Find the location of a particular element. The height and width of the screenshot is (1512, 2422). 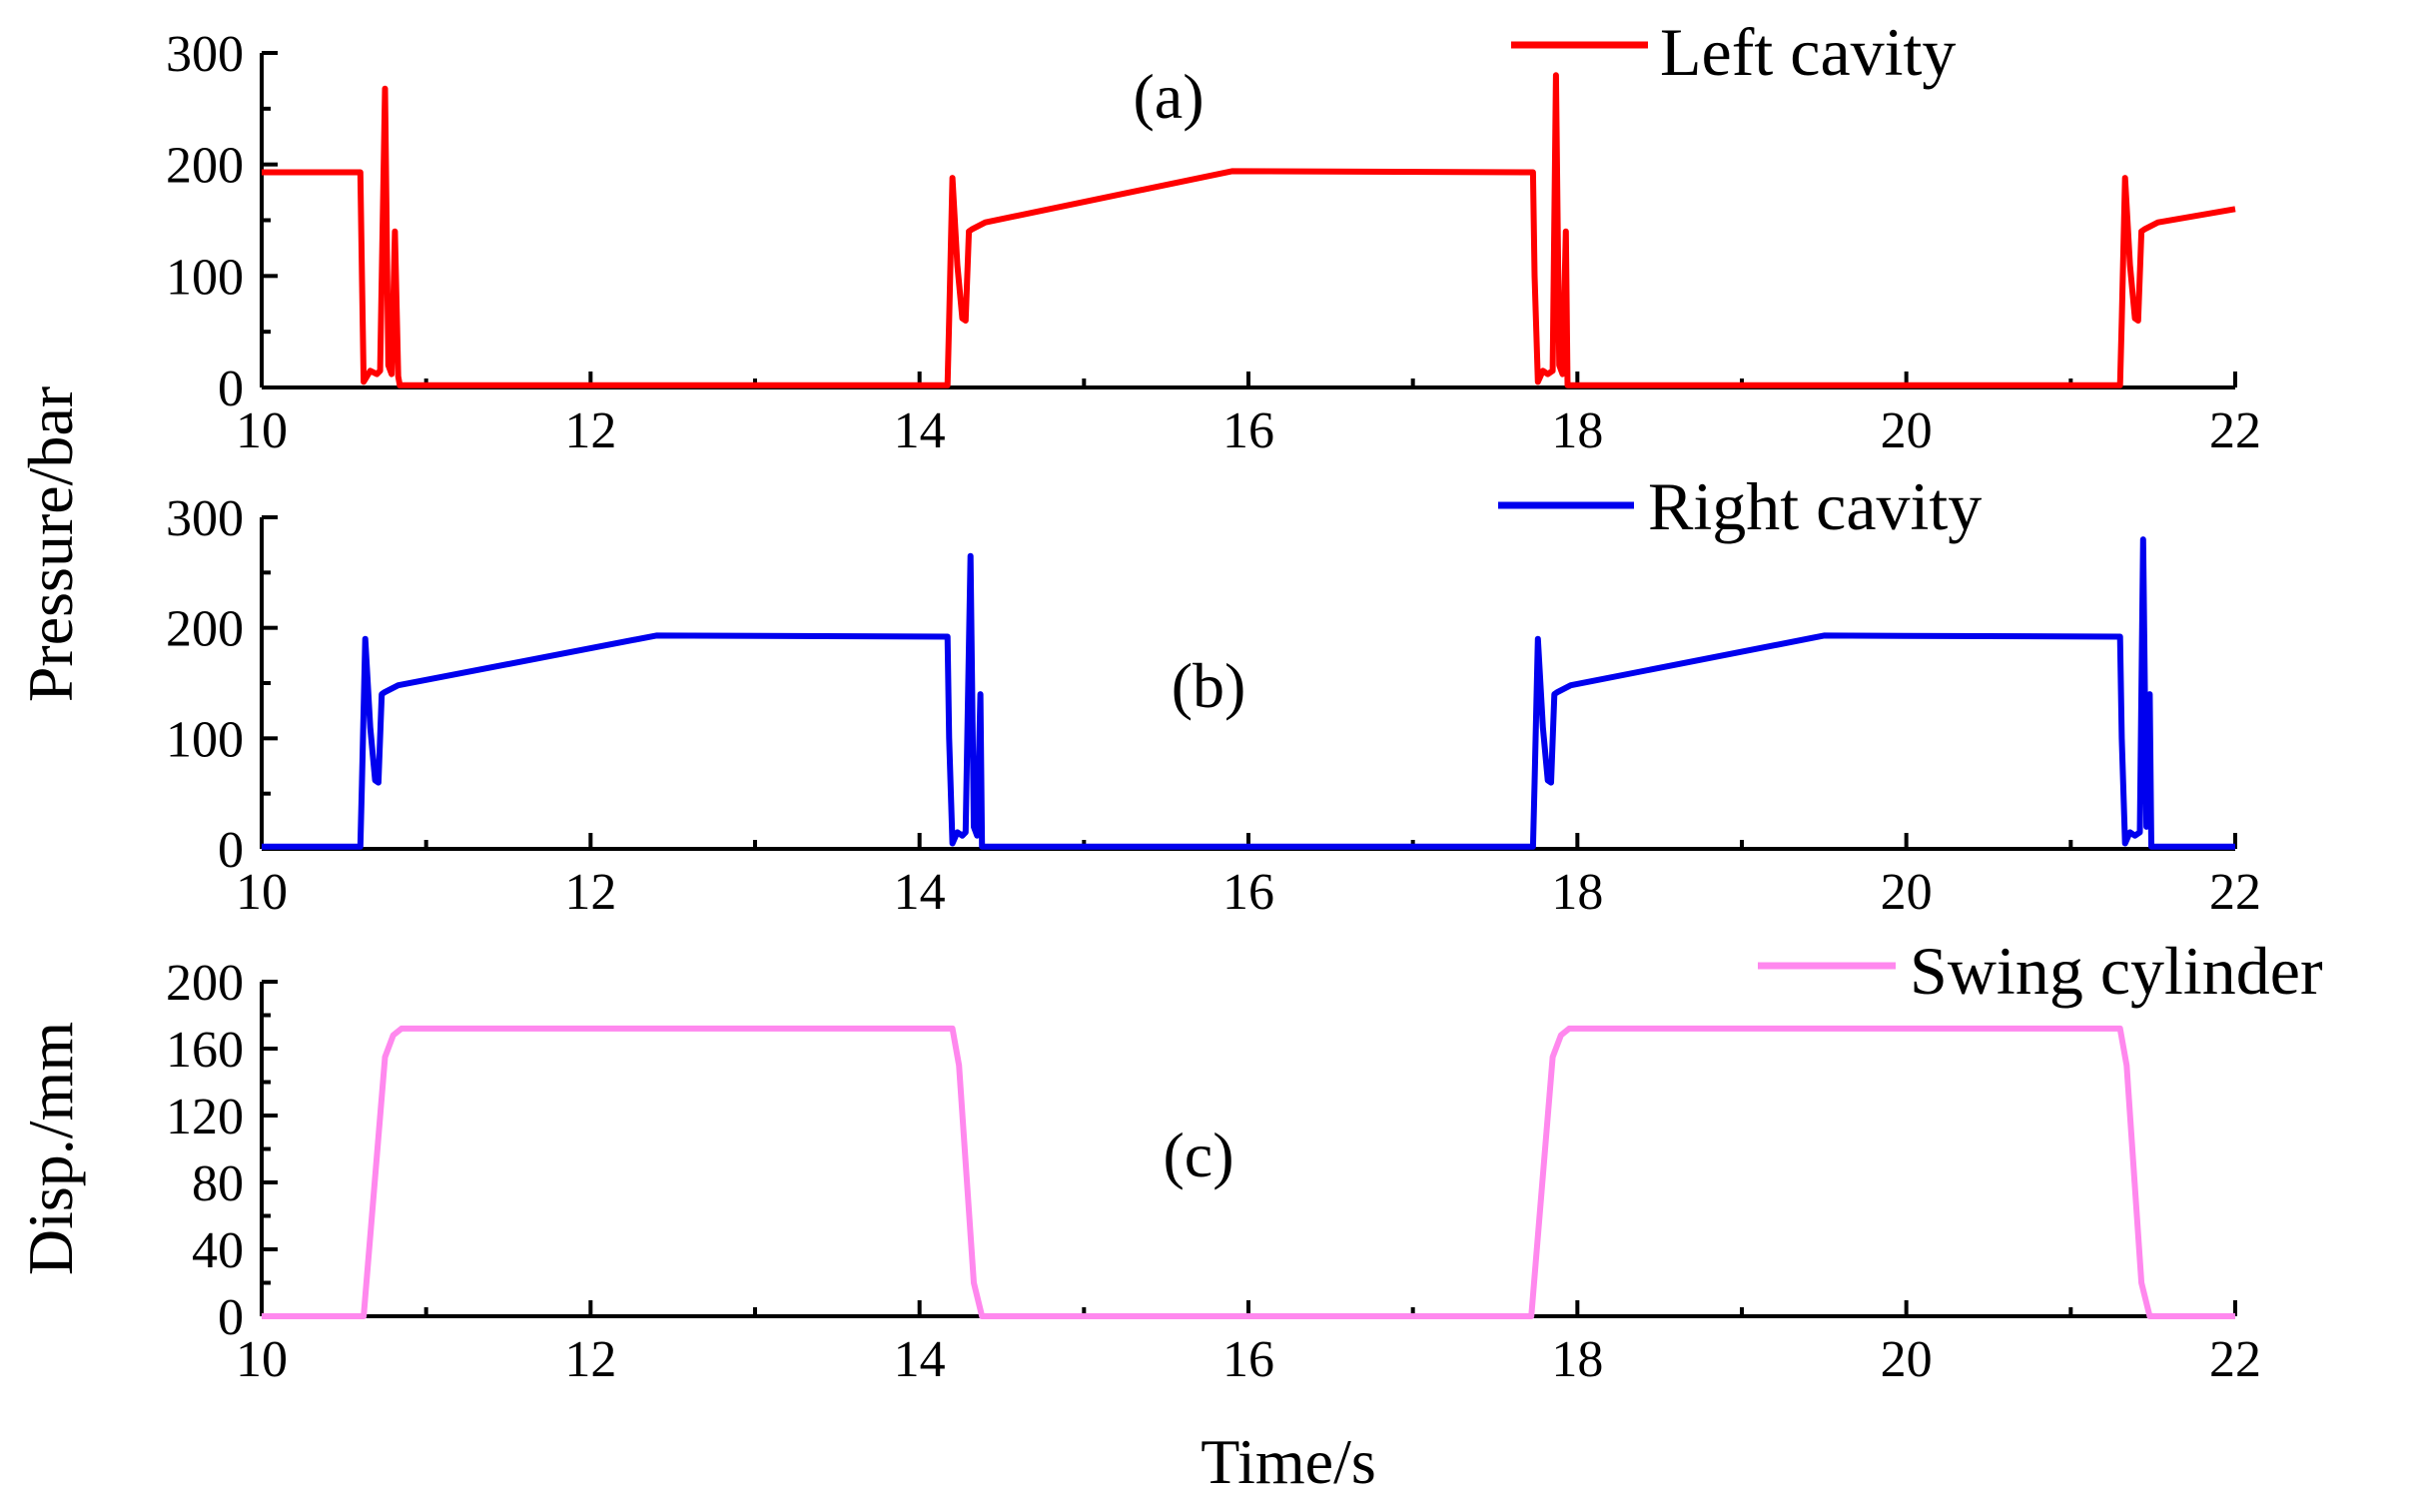

legend-label-c: Swing cylinder is located at coordinates (2116, 971).